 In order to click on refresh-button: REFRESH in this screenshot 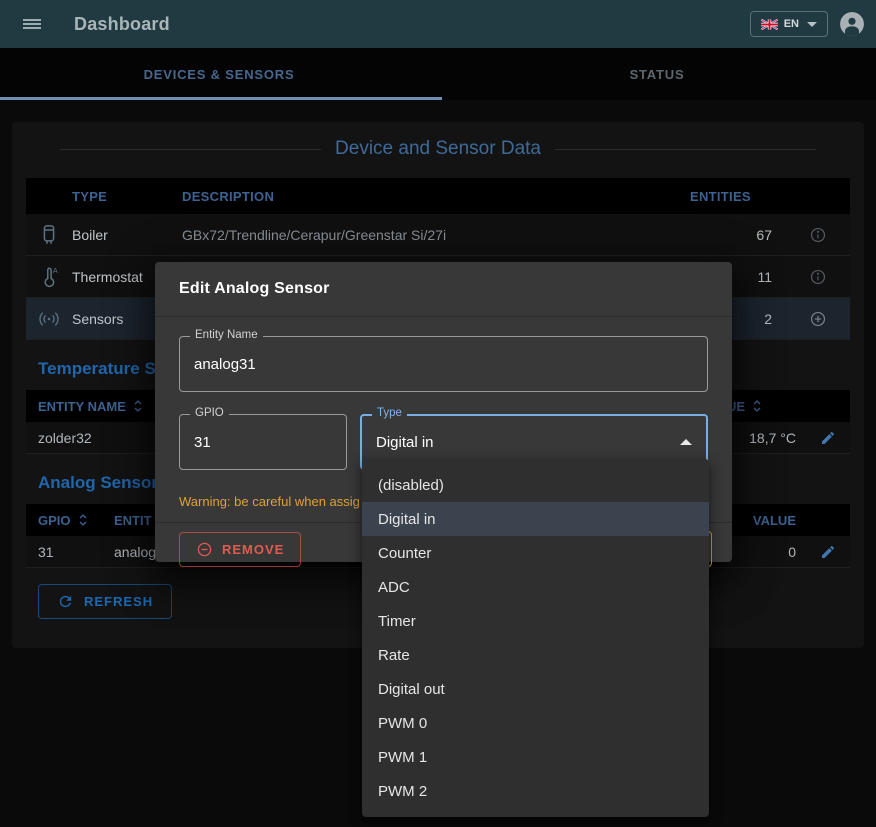, I will do `click(105, 601)`.